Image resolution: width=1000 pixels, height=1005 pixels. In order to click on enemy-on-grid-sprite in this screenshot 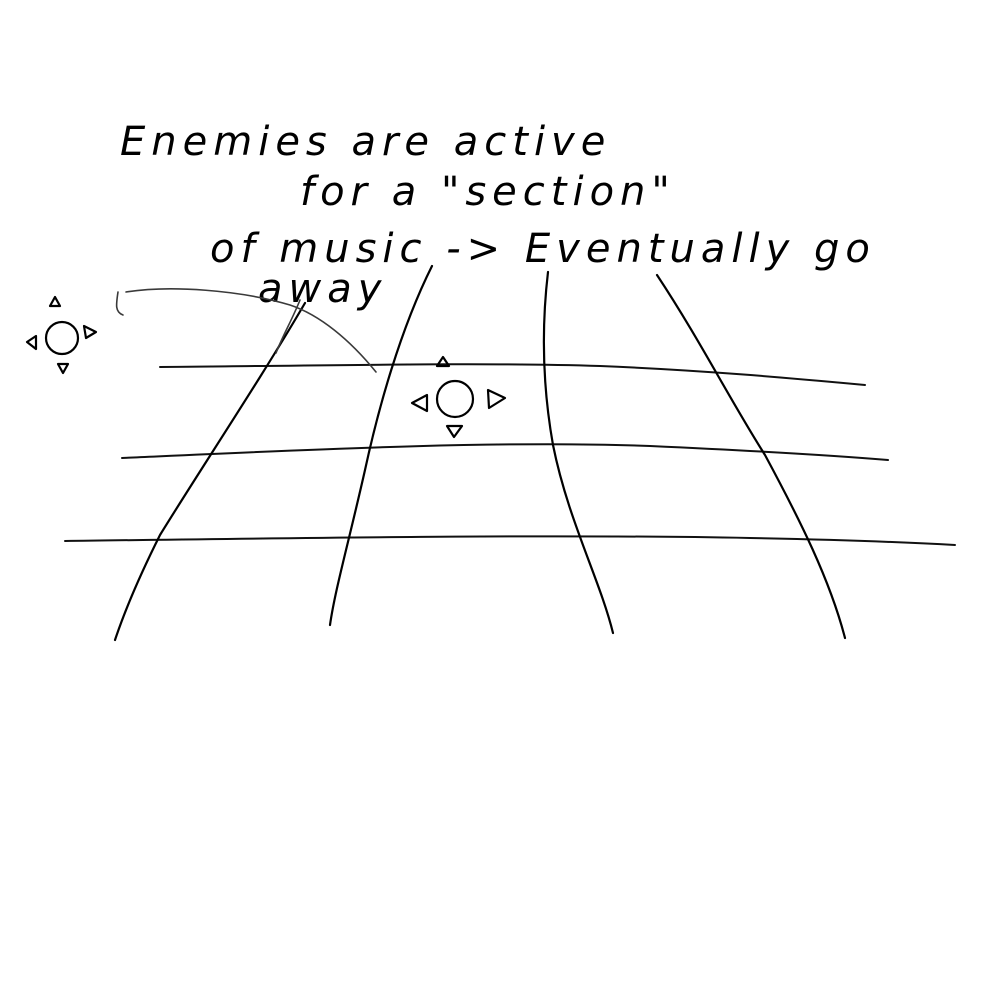, I will do `click(458, 397)`.